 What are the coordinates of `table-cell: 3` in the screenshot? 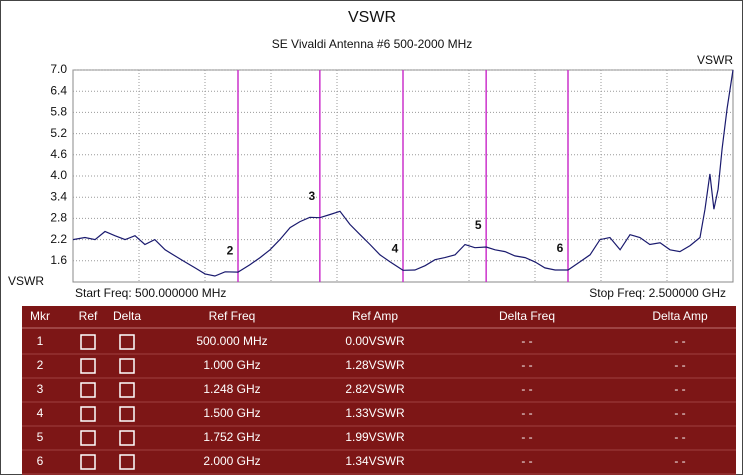 It's located at (40, 389).